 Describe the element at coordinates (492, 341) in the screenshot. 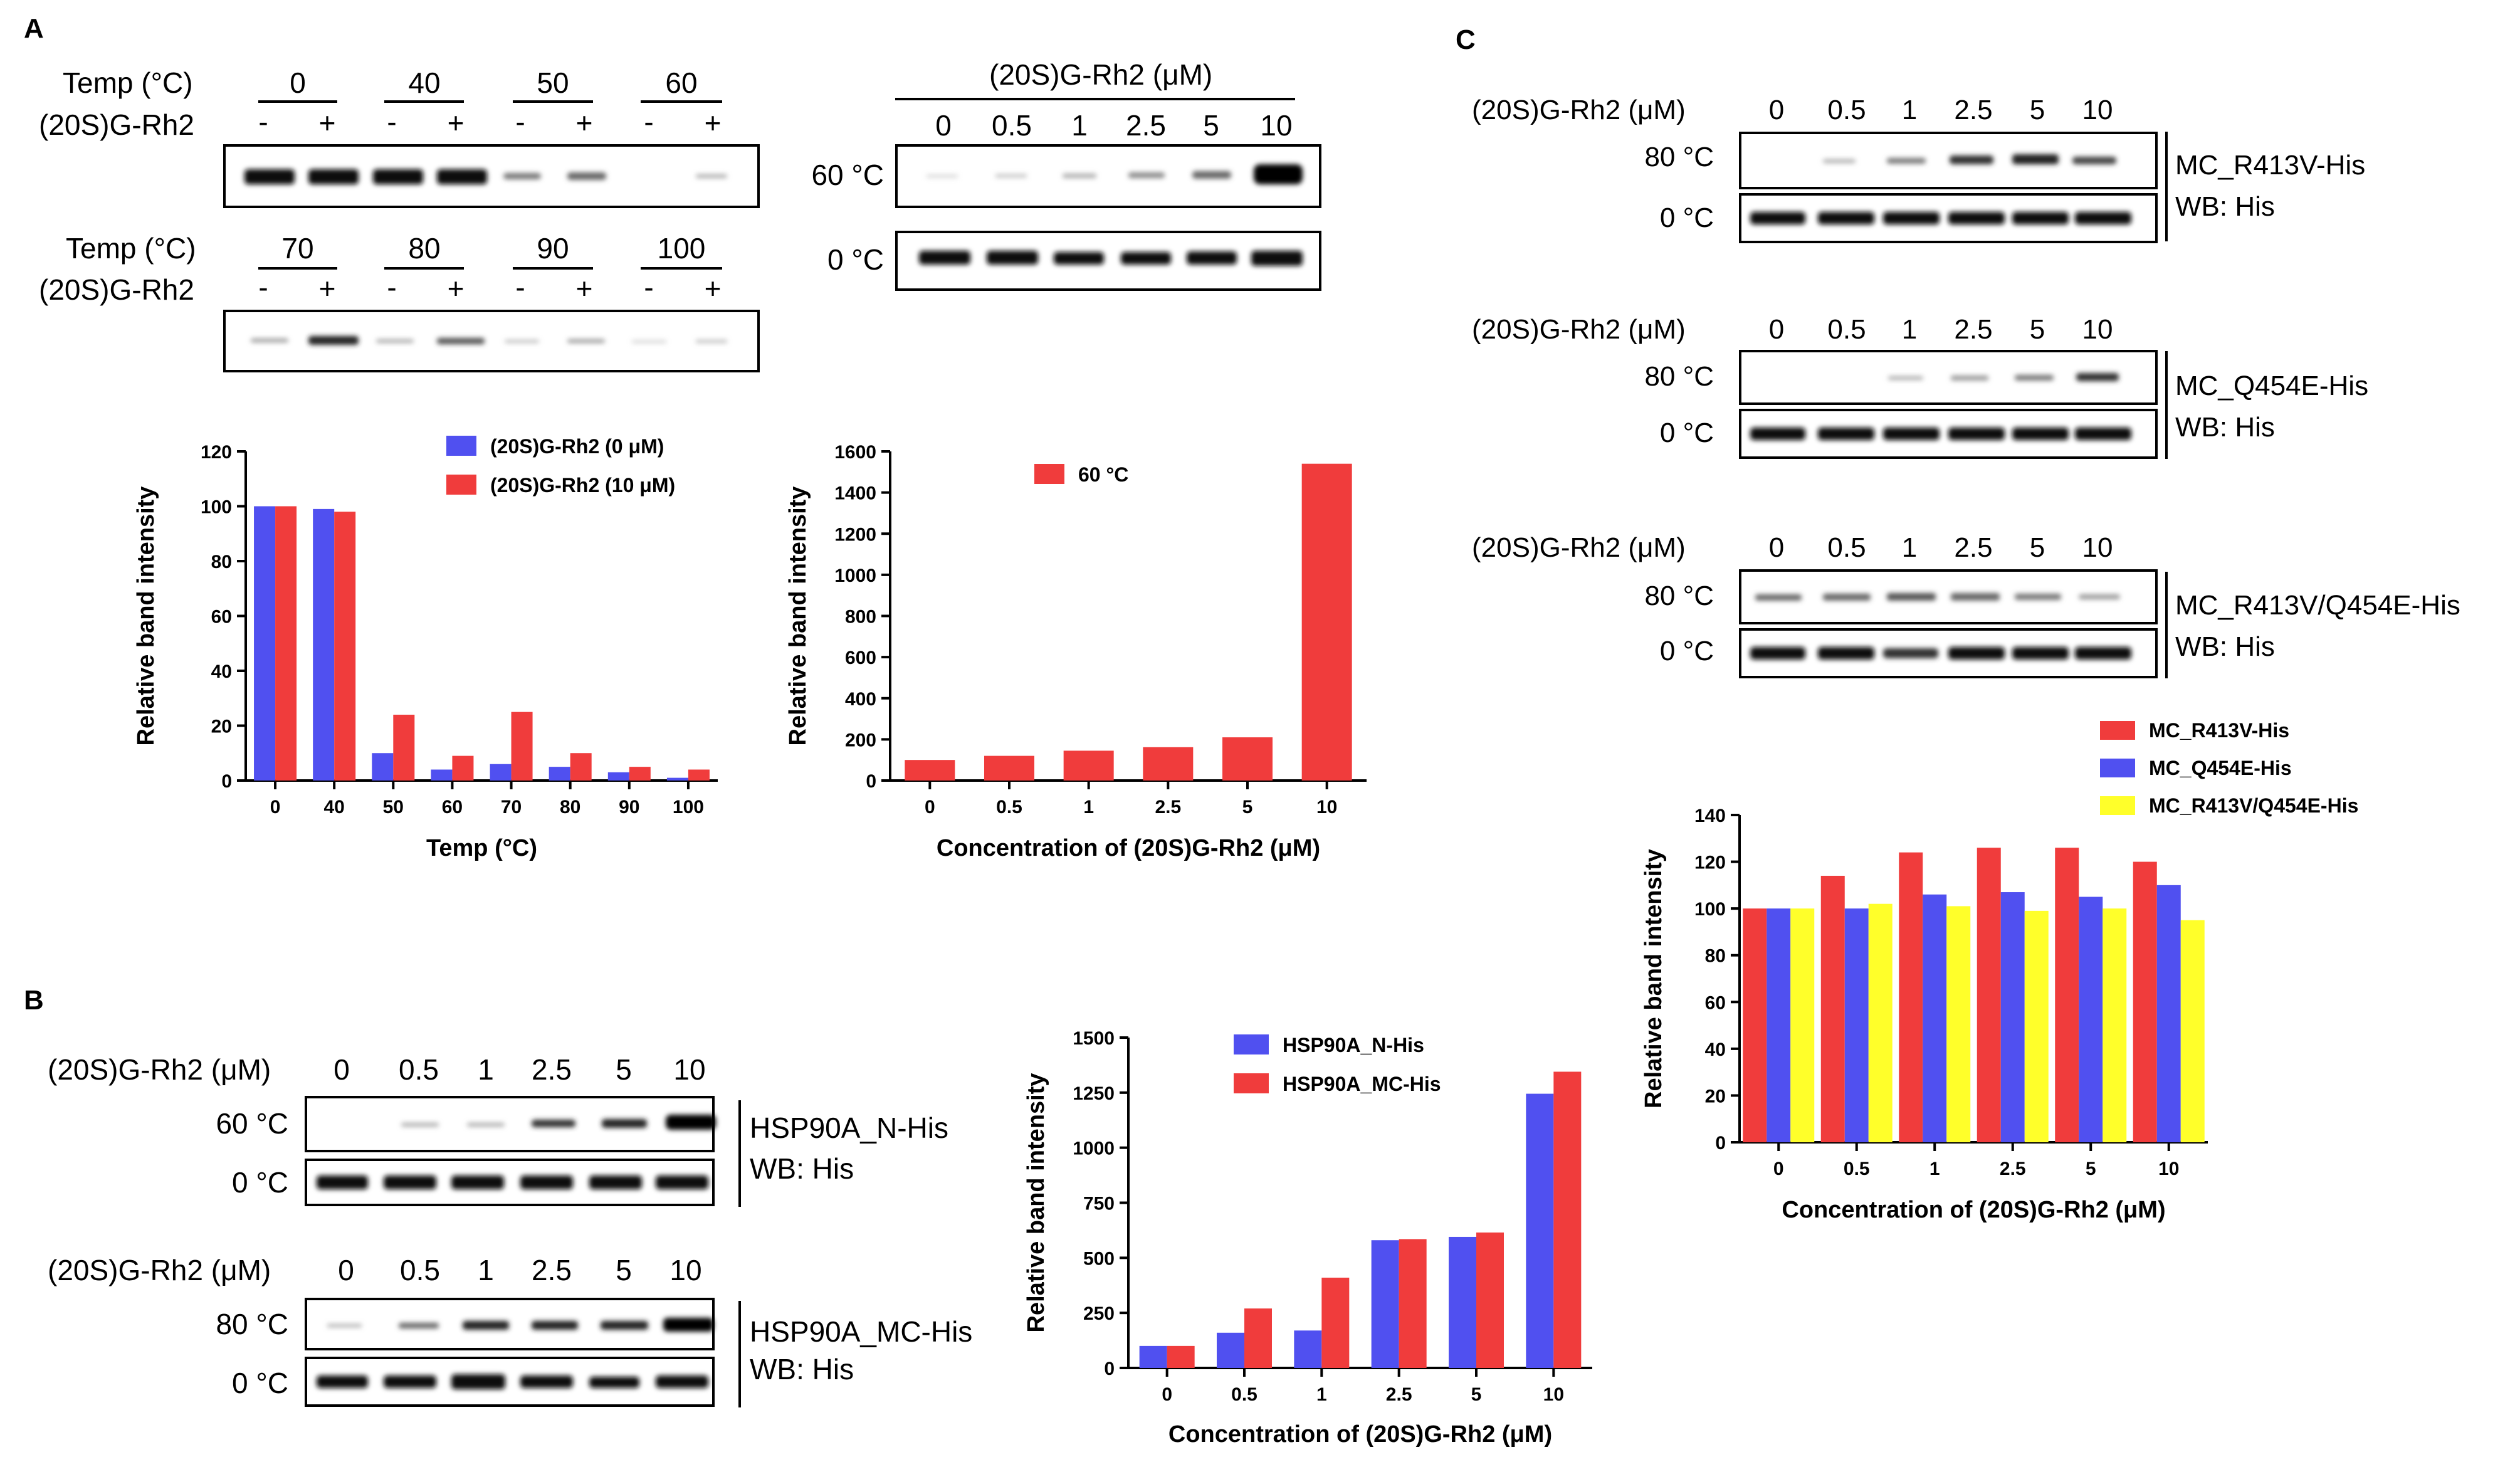

I see `blot-frame` at that location.